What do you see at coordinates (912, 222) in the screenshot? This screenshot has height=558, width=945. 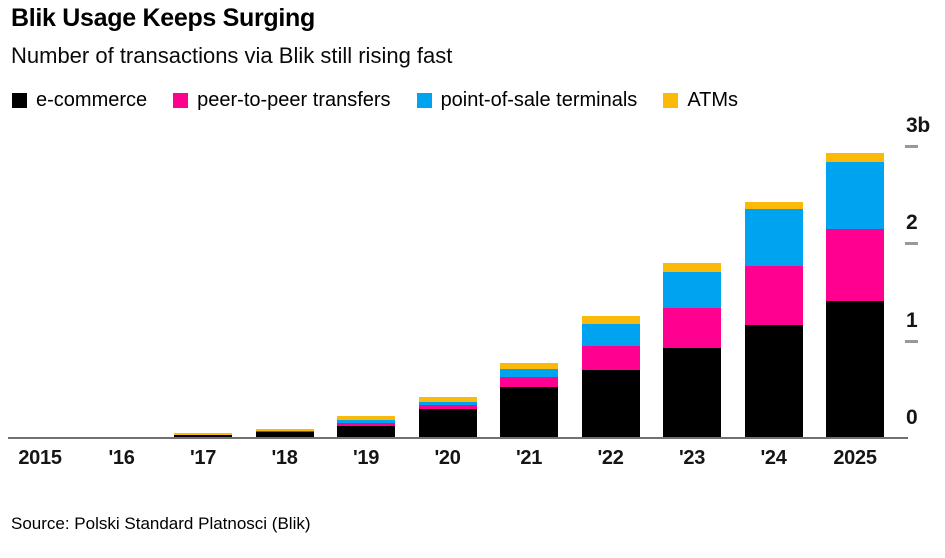 I see `y-tick-label: 2` at bounding box center [912, 222].